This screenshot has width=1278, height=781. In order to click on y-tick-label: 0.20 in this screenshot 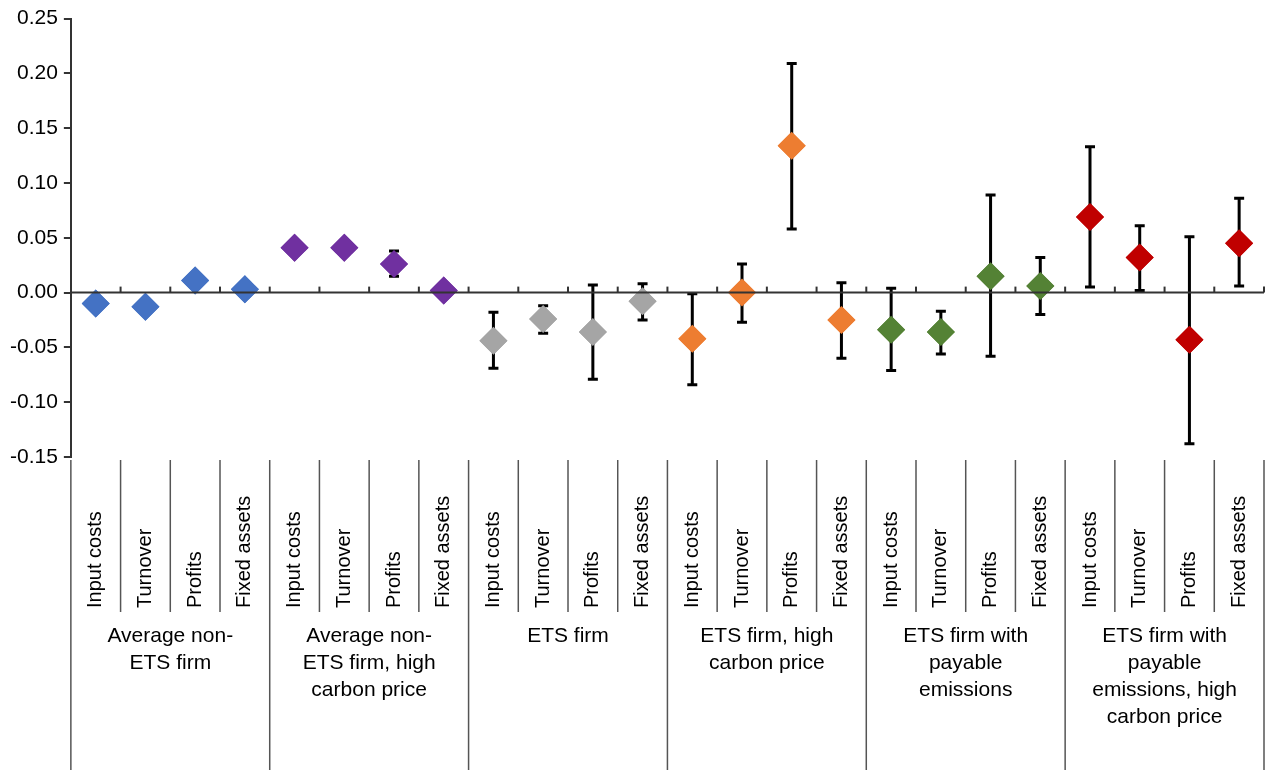, I will do `click(37, 72)`.